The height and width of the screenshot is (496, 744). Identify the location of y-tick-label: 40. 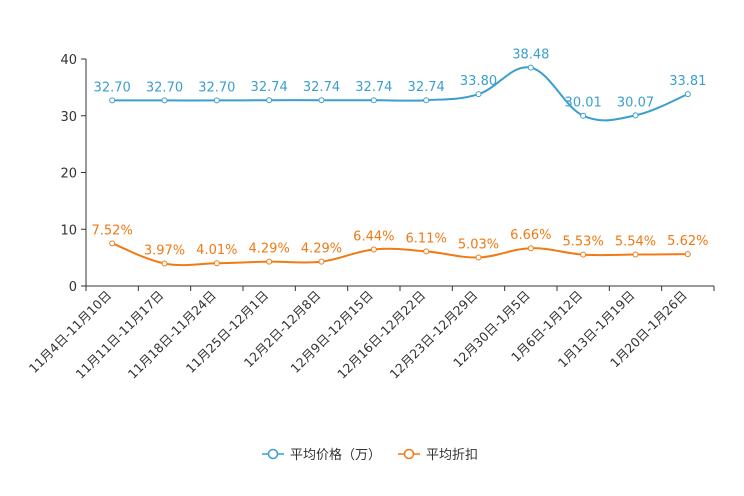
(68, 60).